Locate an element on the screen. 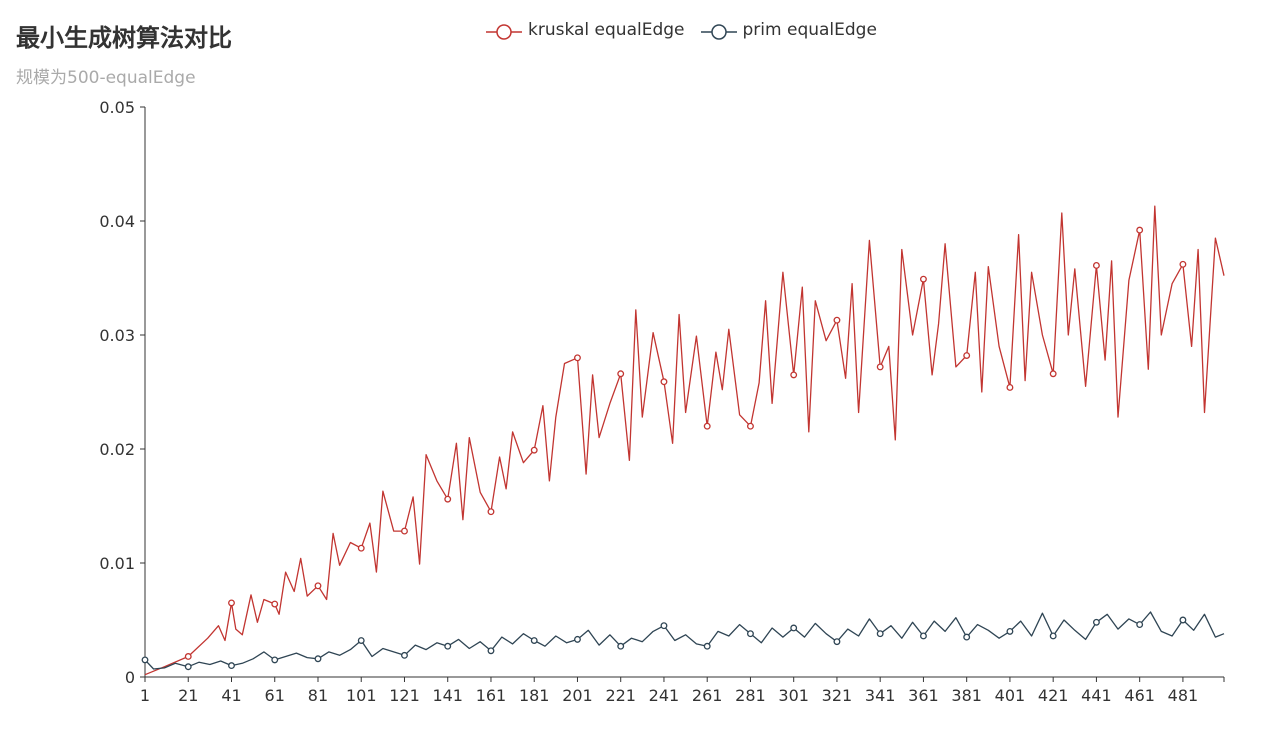 The width and height of the screenshot is (1265, 733). x-tick-label: 181 is located at coordinates (534, 695).